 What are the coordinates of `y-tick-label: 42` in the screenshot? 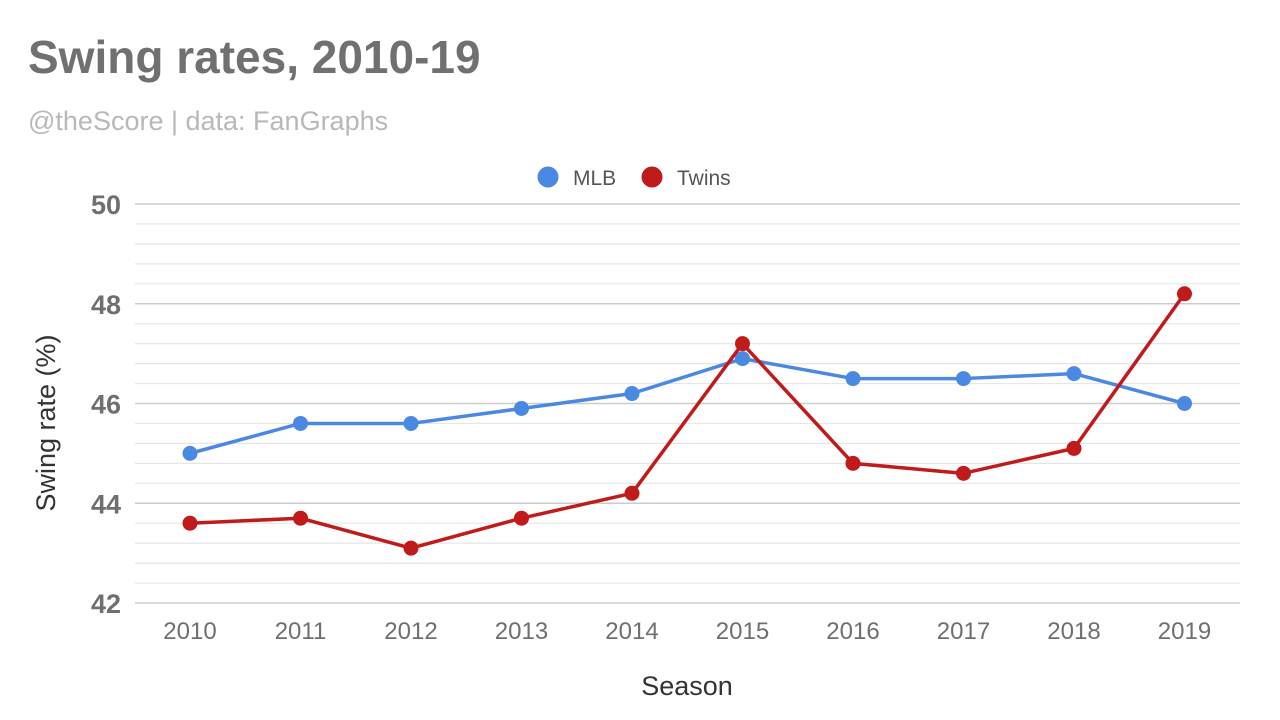 It's located at (106, 604).